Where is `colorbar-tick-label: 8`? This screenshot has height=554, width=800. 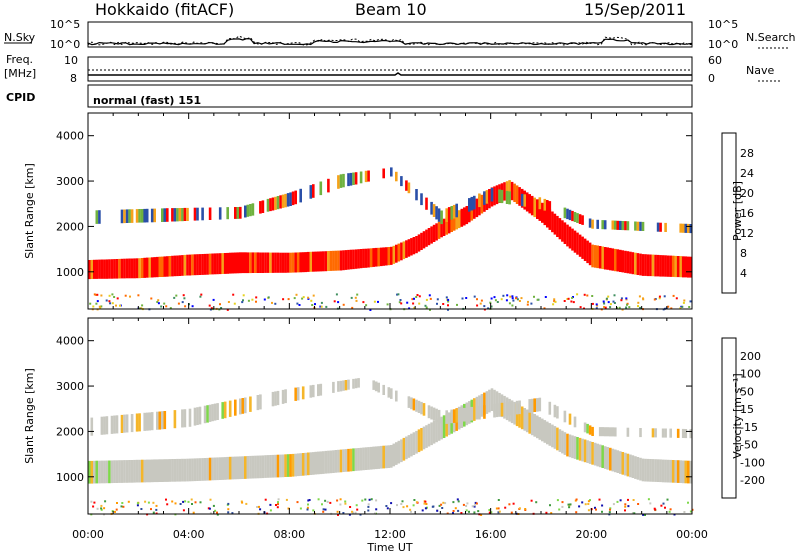
colorbar-tick-label: 8 is located at coordinates (743, 253).